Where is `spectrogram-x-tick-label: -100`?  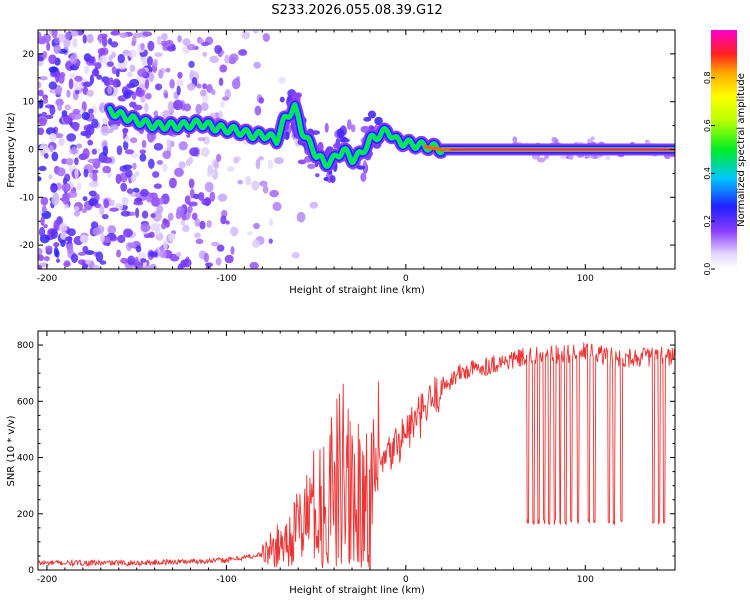
spectrogram-x-tick-label: -100 is located at coordinates (226, 279).